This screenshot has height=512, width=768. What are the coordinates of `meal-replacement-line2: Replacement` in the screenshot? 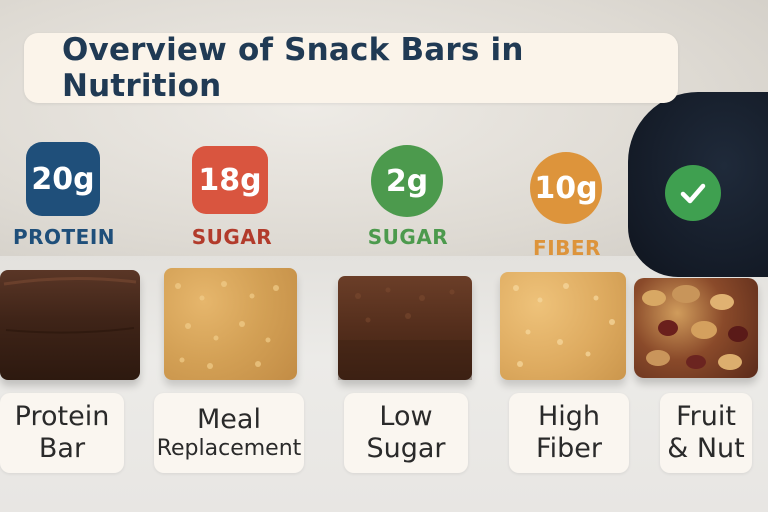 It's located at (229, 448).